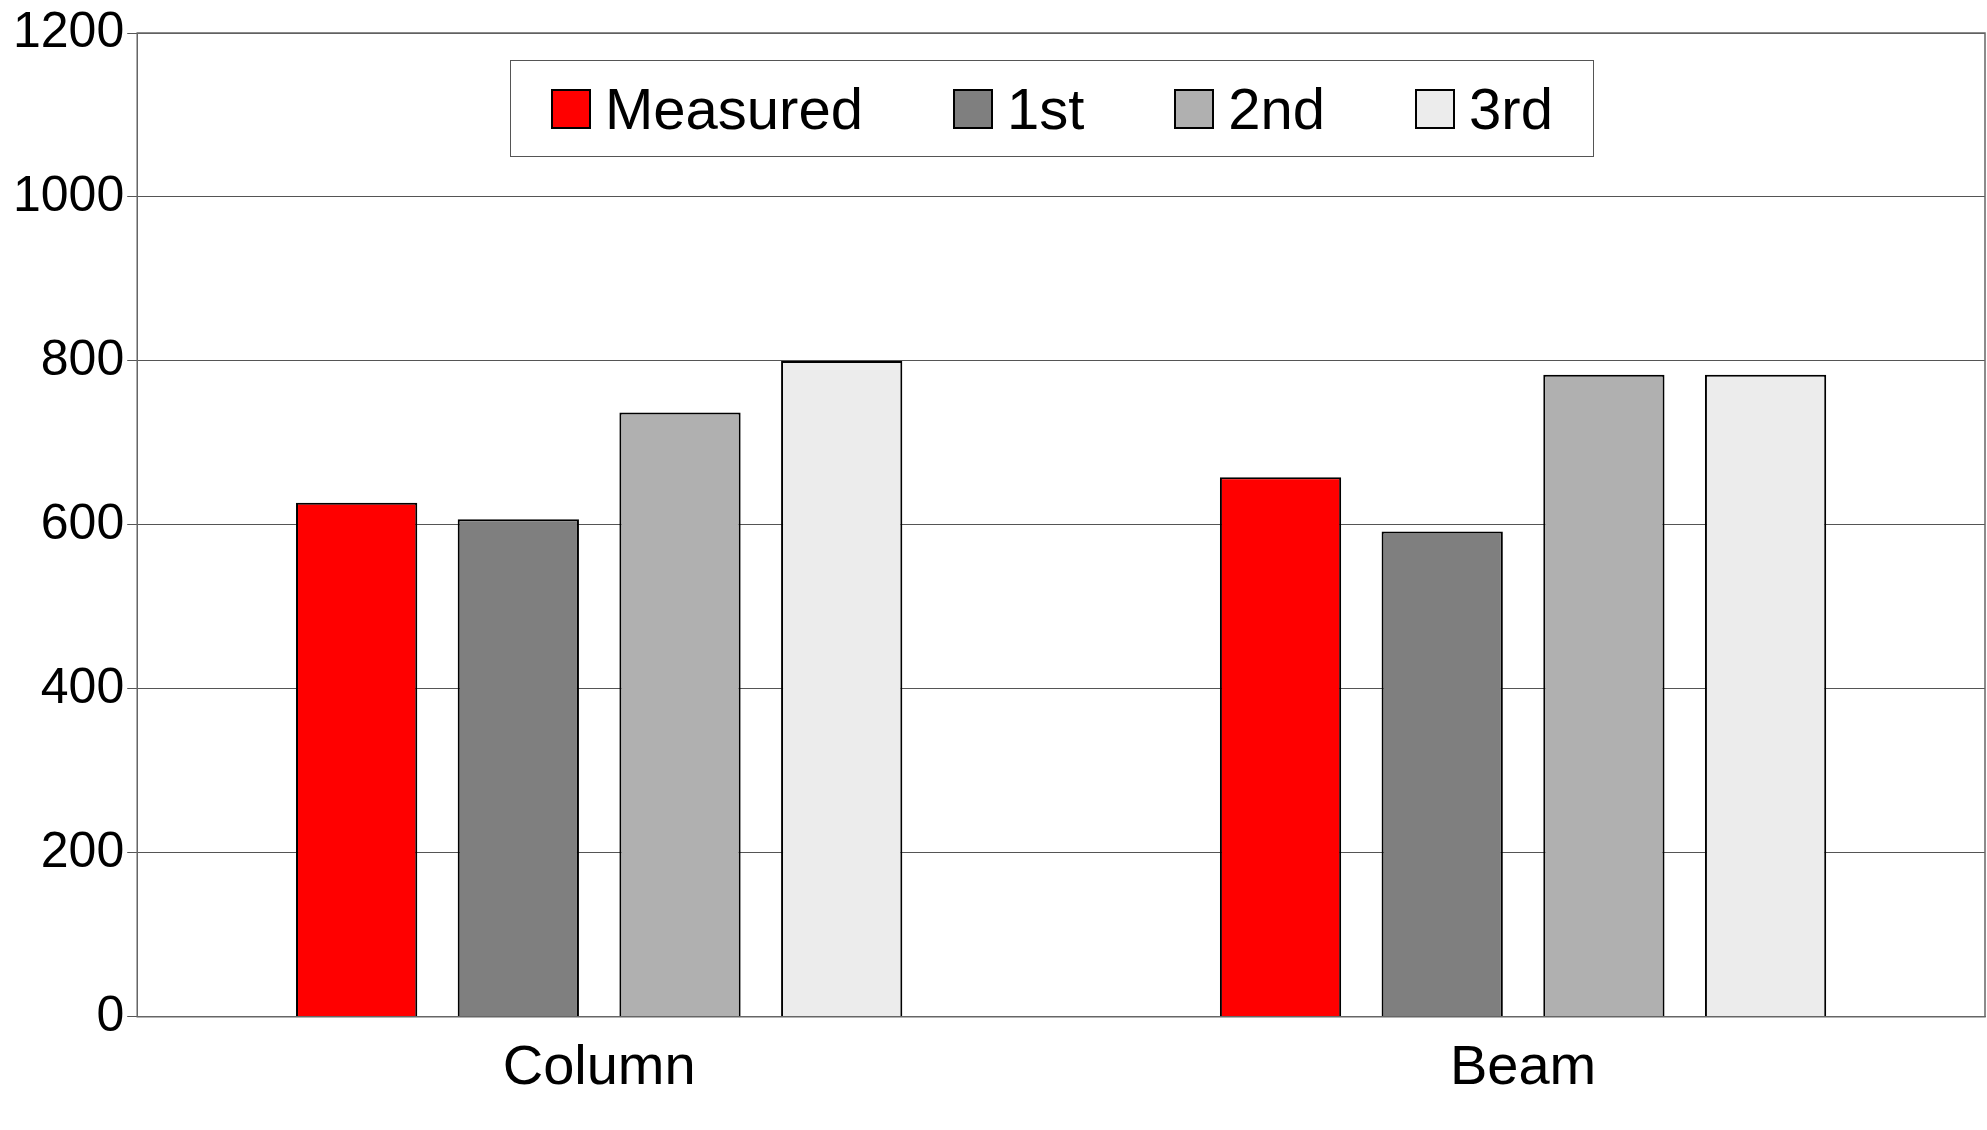  I want to click on legend-label: 1st, so click(1045, 108).